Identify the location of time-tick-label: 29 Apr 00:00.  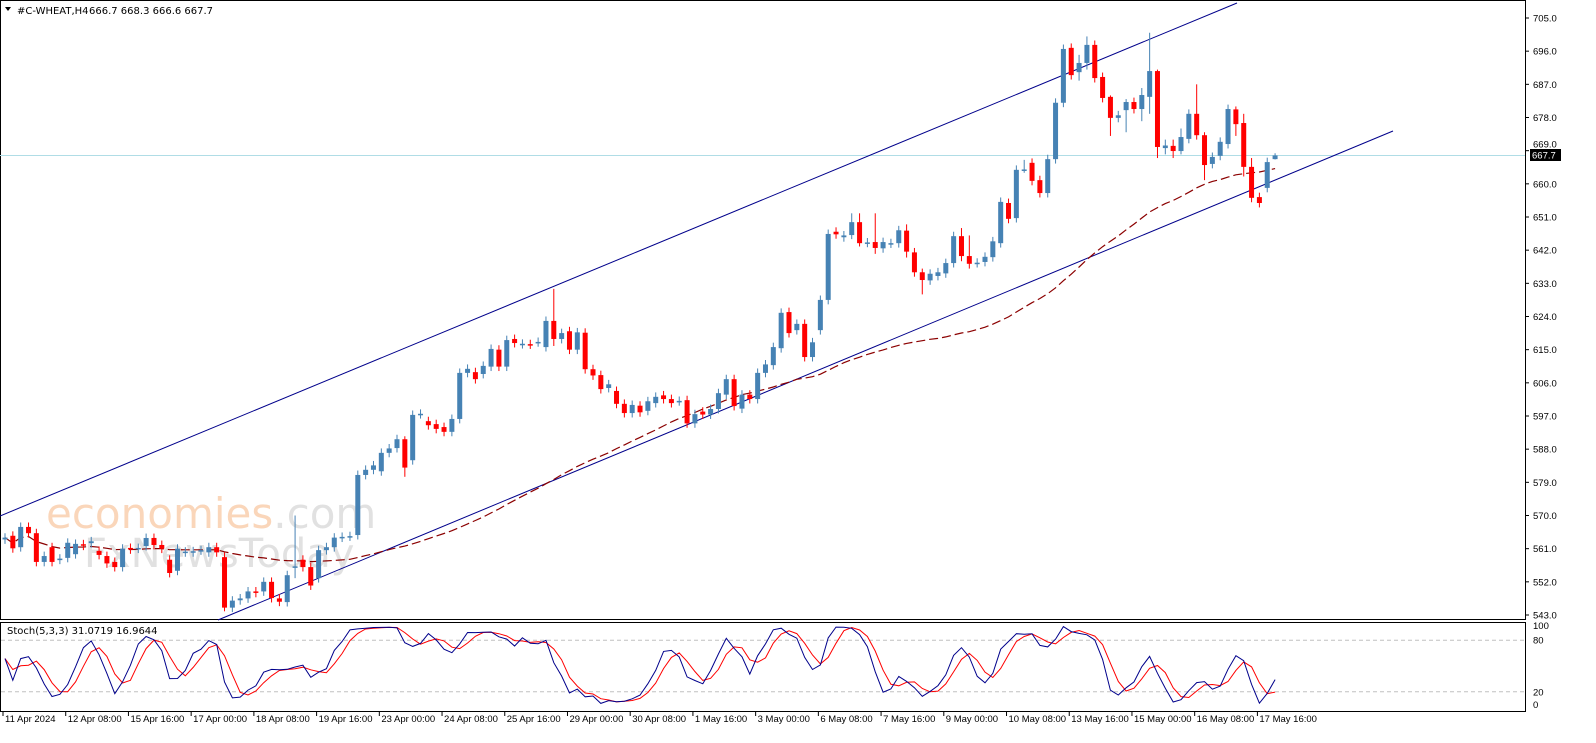
(596, 719).